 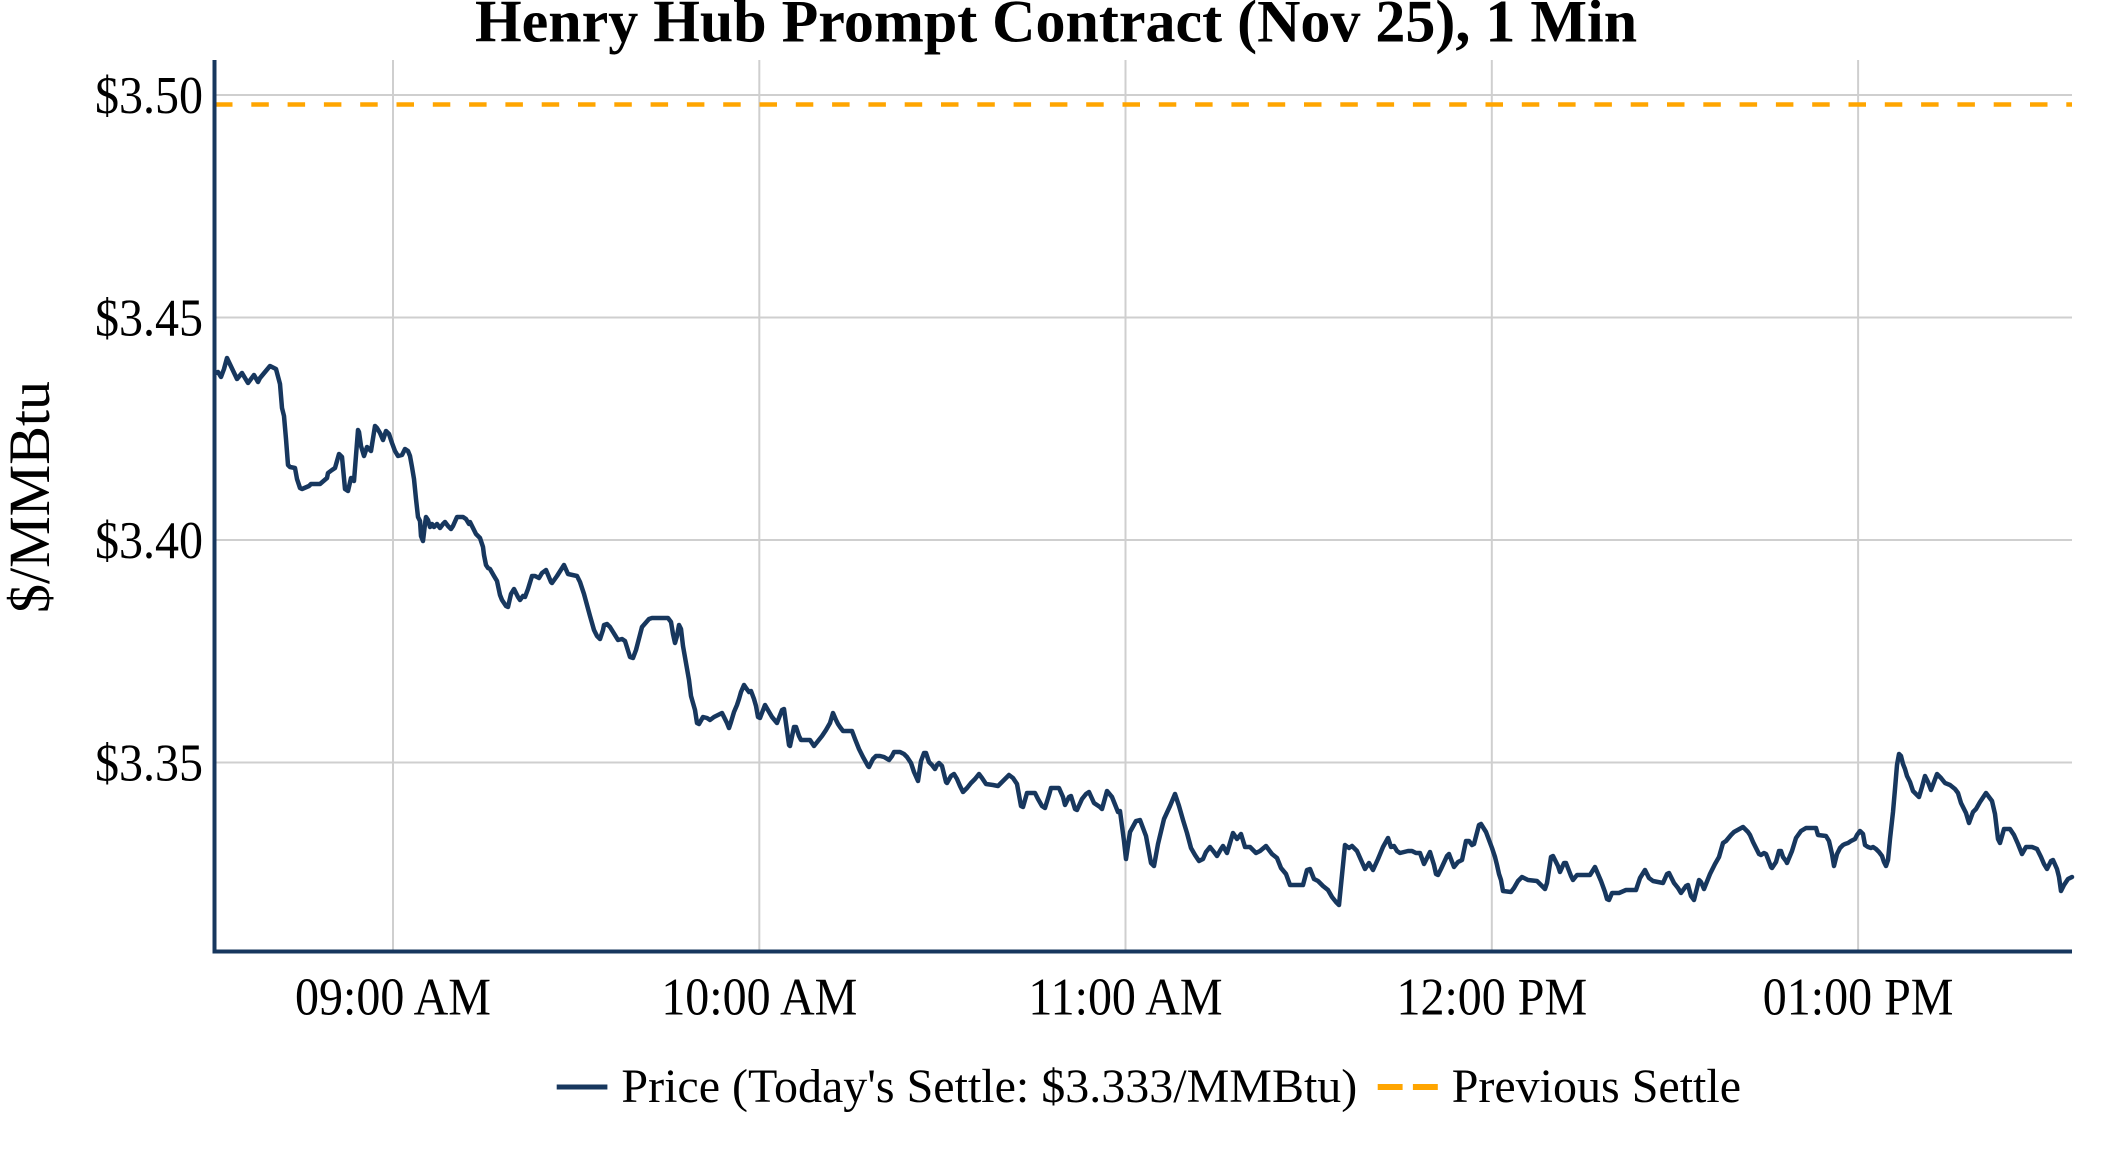 I want to click on svg-text: $3.40, so click(x=149, y=540).